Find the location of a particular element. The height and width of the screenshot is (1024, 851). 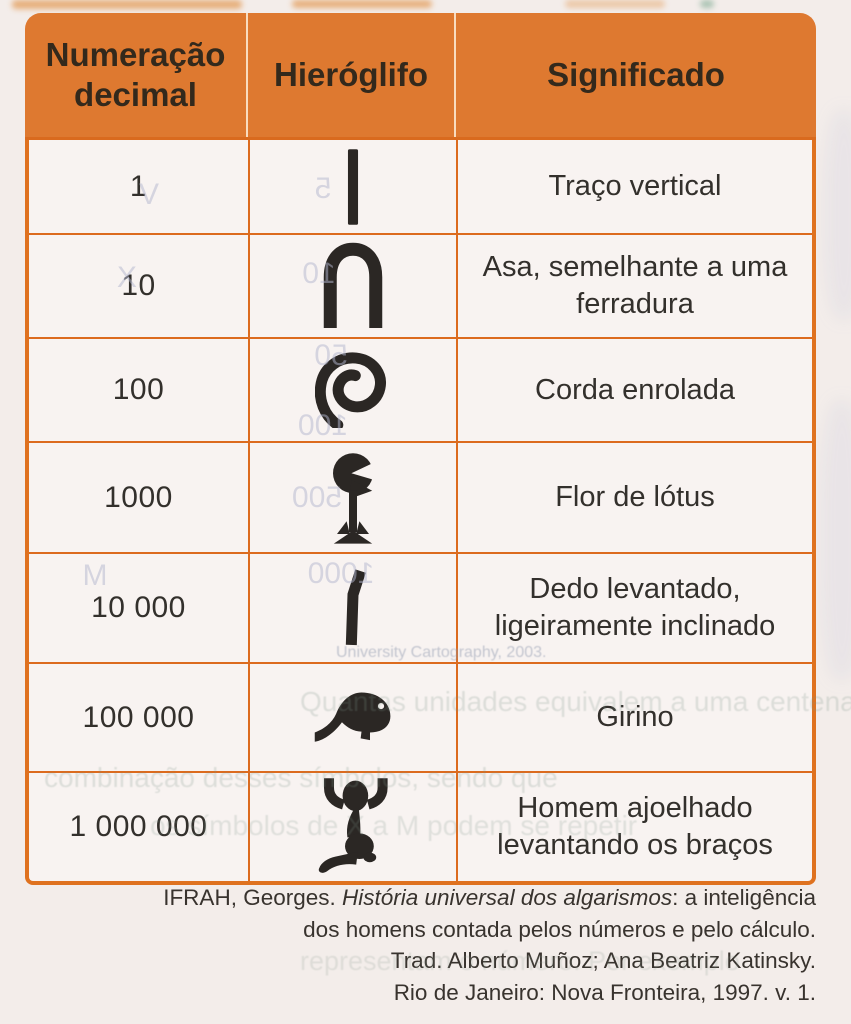

meaning-text: Flor de lótus is located at coordinates (635, 497).